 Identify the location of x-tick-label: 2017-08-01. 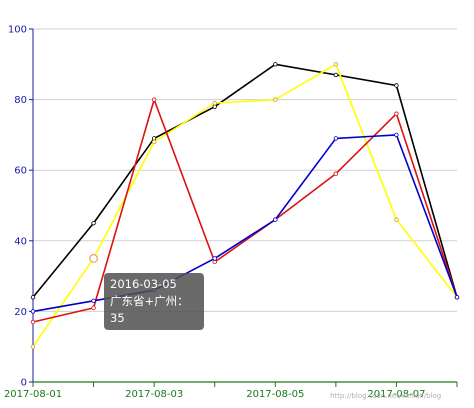
(33, 394).